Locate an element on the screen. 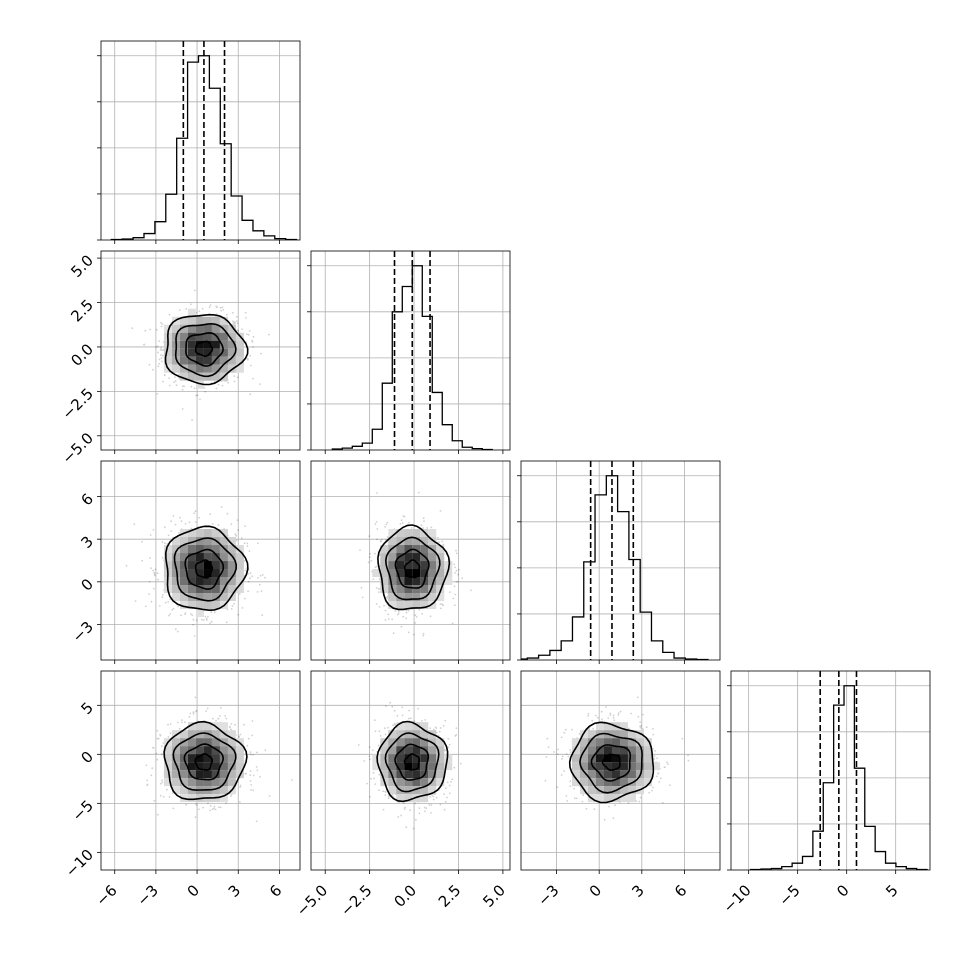  x-tick-label: 0 is located at coordinates (193, 890).